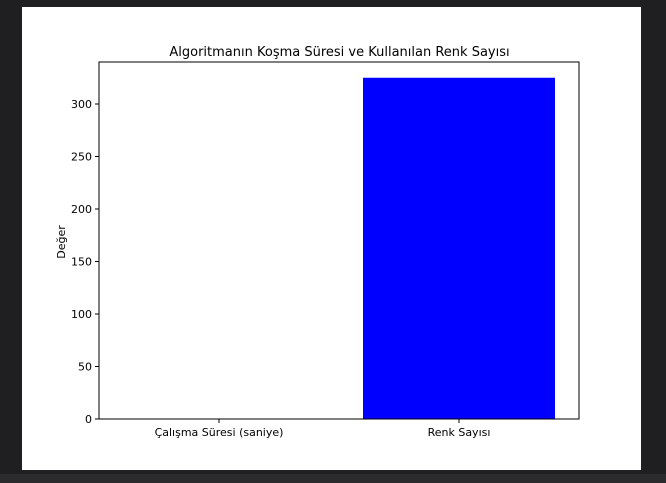 The image size is (666, 483). I want to click on x-tick-label: Renk Sayısı, so click(459, 432).